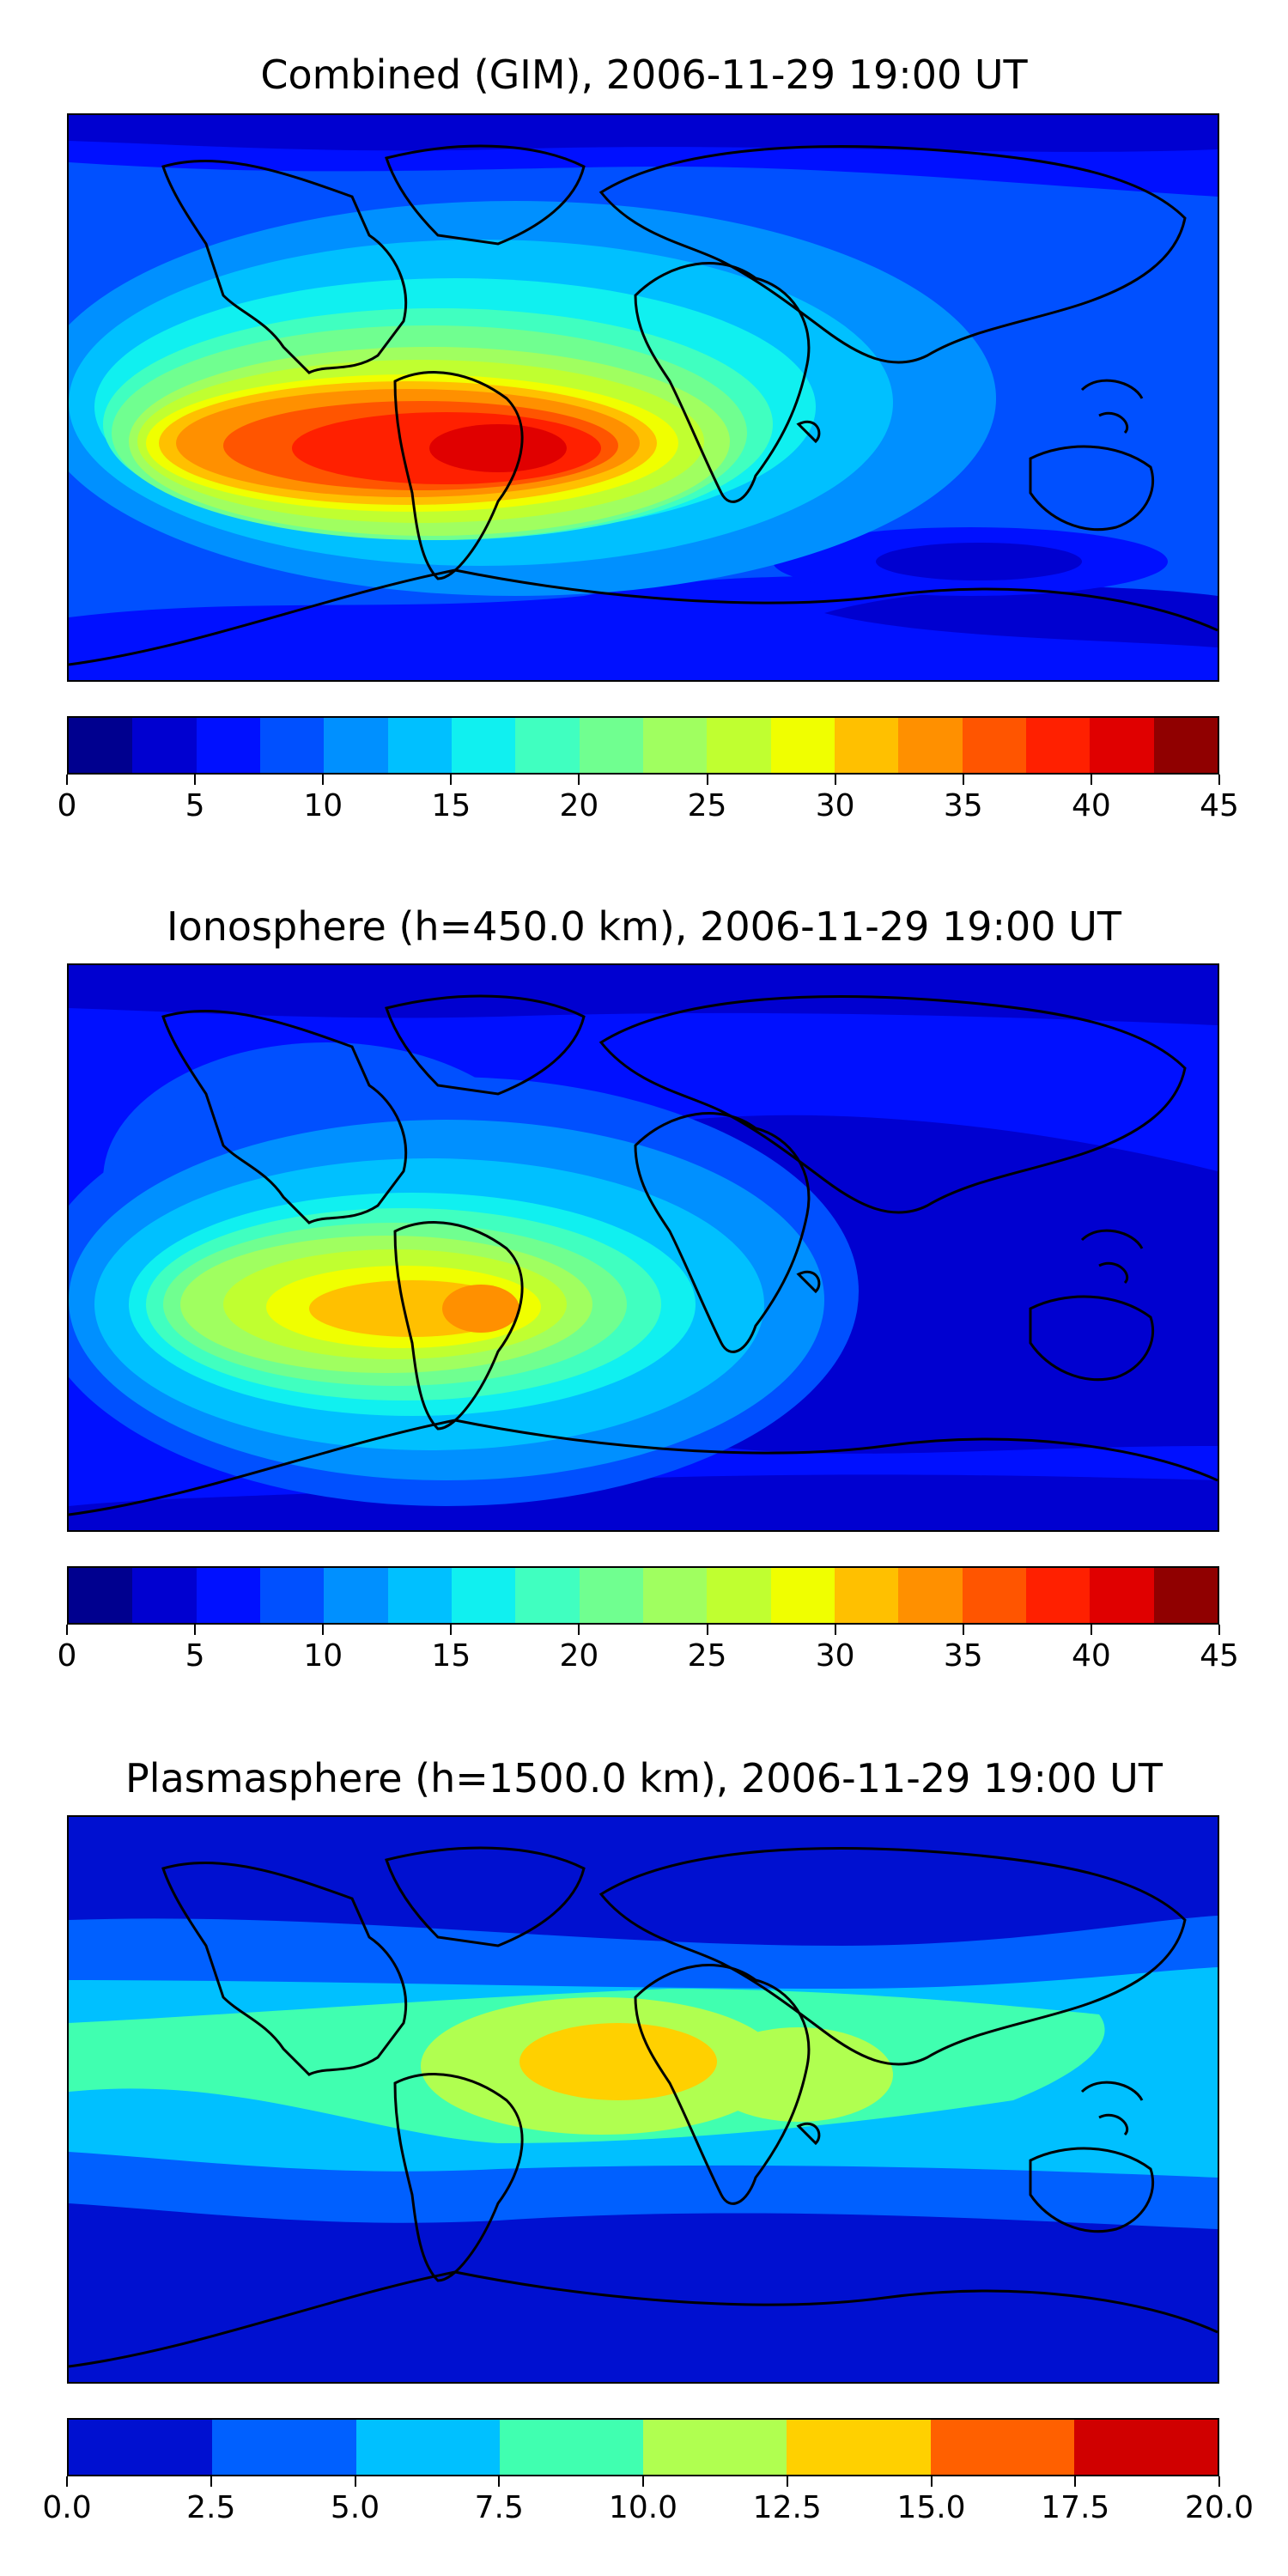 The image size is (1288, 2576). Describe the element at coordinates (1075, 2507) in the screenshot. I see `colorbar-tick-label: 17.5` at that location.